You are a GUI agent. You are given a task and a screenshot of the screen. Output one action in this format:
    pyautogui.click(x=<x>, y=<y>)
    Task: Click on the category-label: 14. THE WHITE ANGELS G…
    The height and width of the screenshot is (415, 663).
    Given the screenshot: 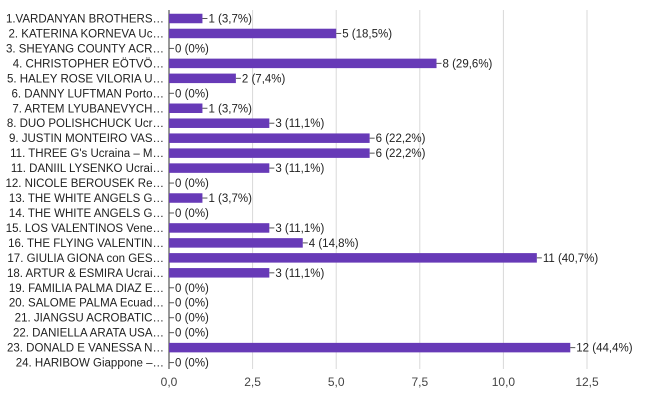 What is the action you would take?
    pyautogui.click(x=86, y=214)
    